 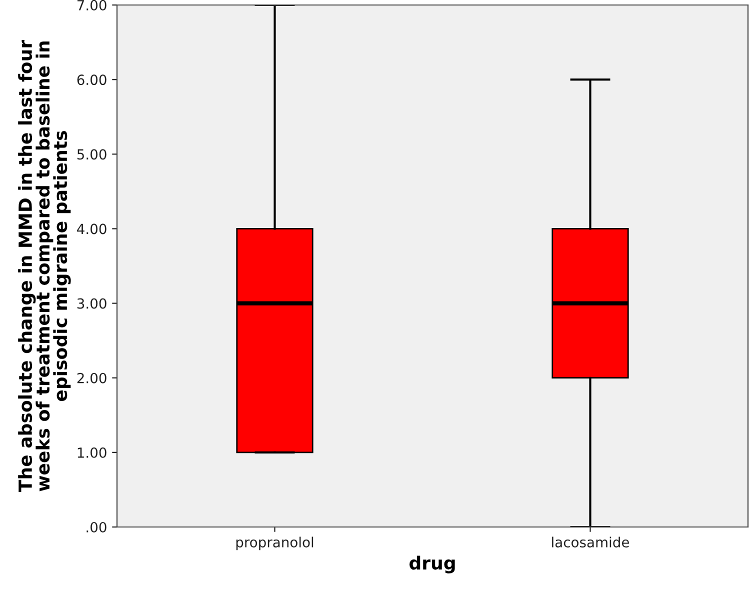 I want to click on y-tick-label: 6.00, so click(x=91, y=80).